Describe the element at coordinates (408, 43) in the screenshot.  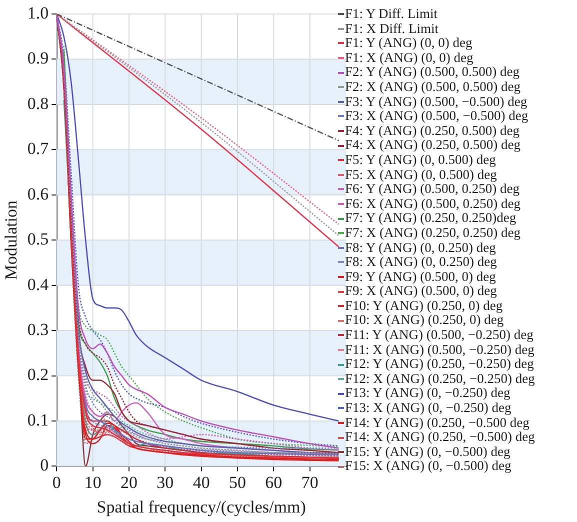
I see `legend-label: F1: Y (ANG) (0, 0) deg` at that location.